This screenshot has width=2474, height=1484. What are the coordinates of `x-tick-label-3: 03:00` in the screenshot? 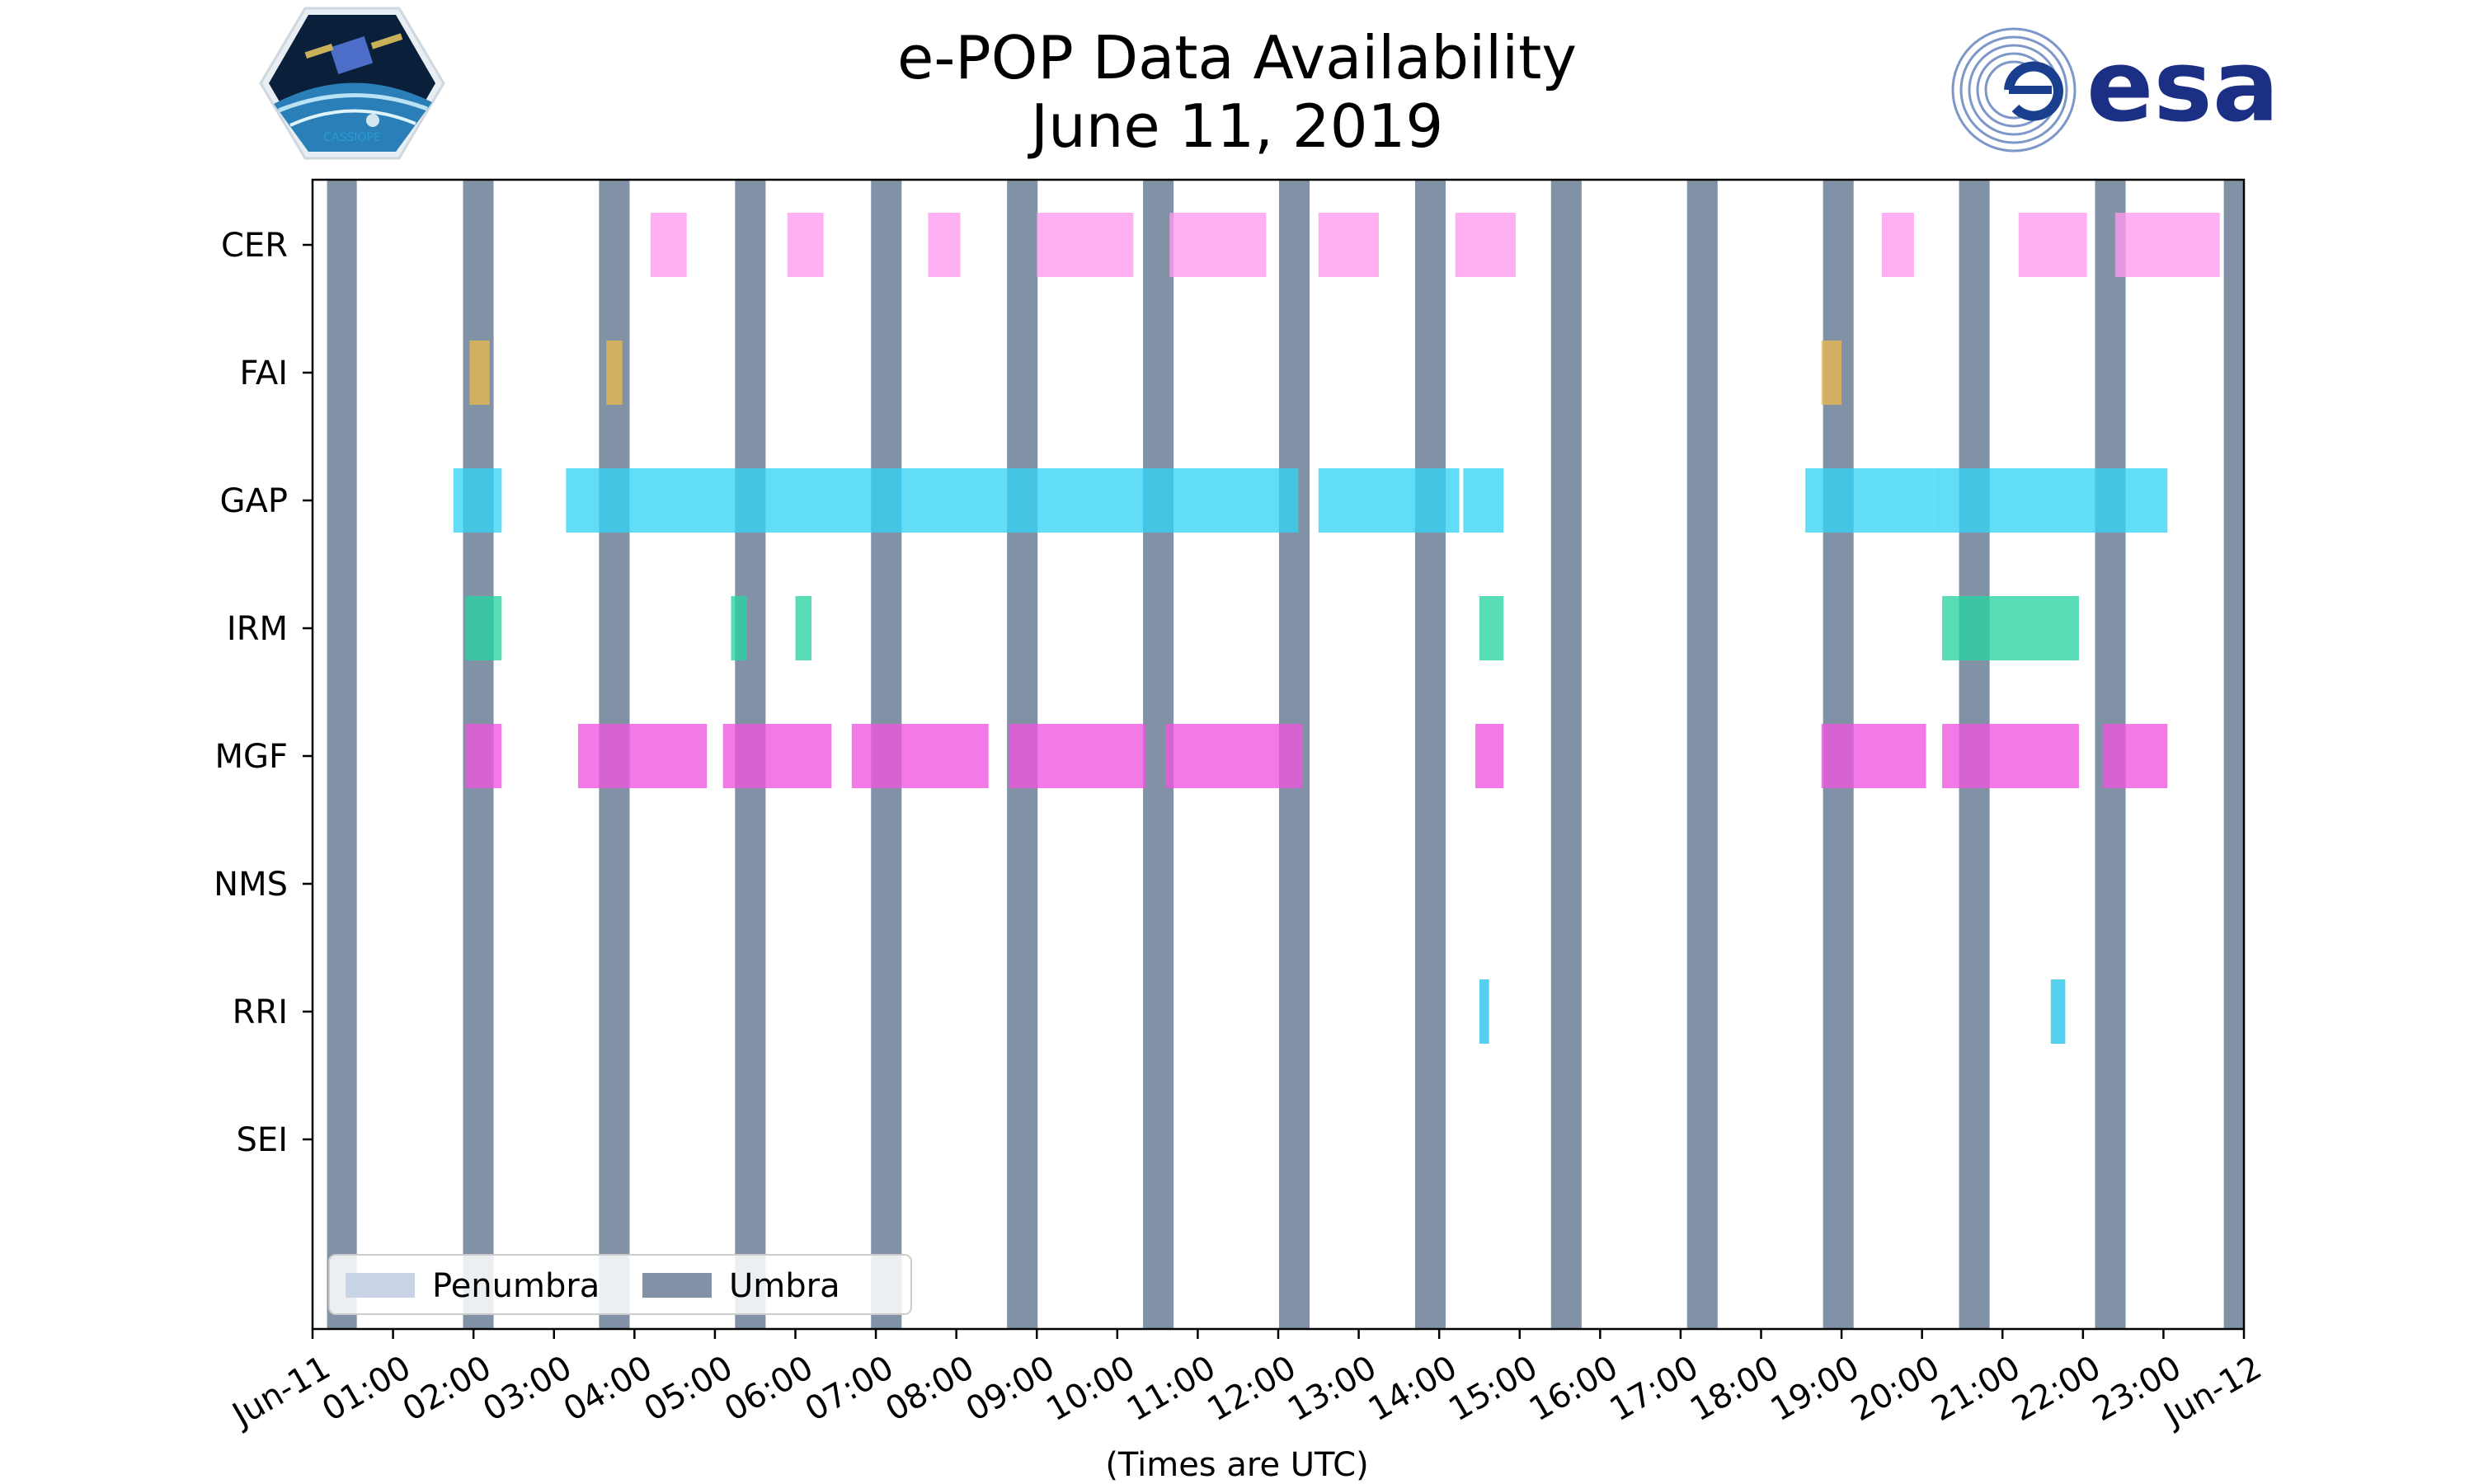 It's located at (527, 1389).